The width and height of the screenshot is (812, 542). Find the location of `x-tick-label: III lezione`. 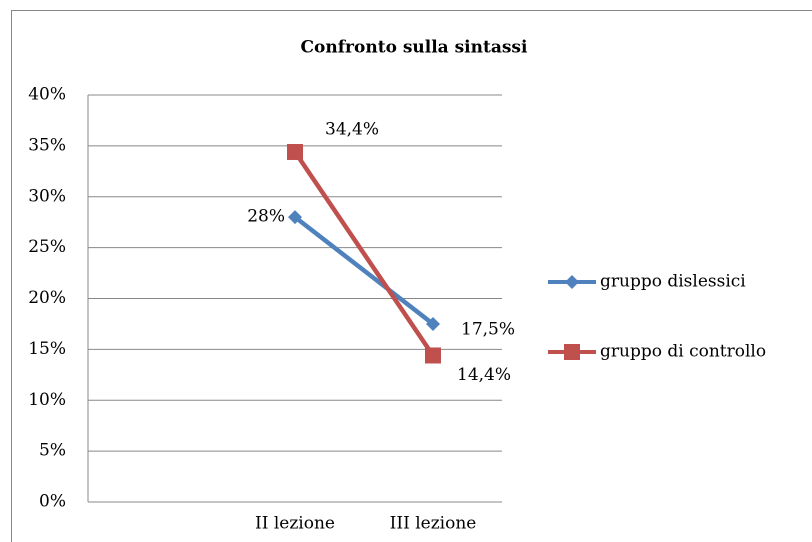

x-tick-label: III lezione is located at coordinates (433, 524).